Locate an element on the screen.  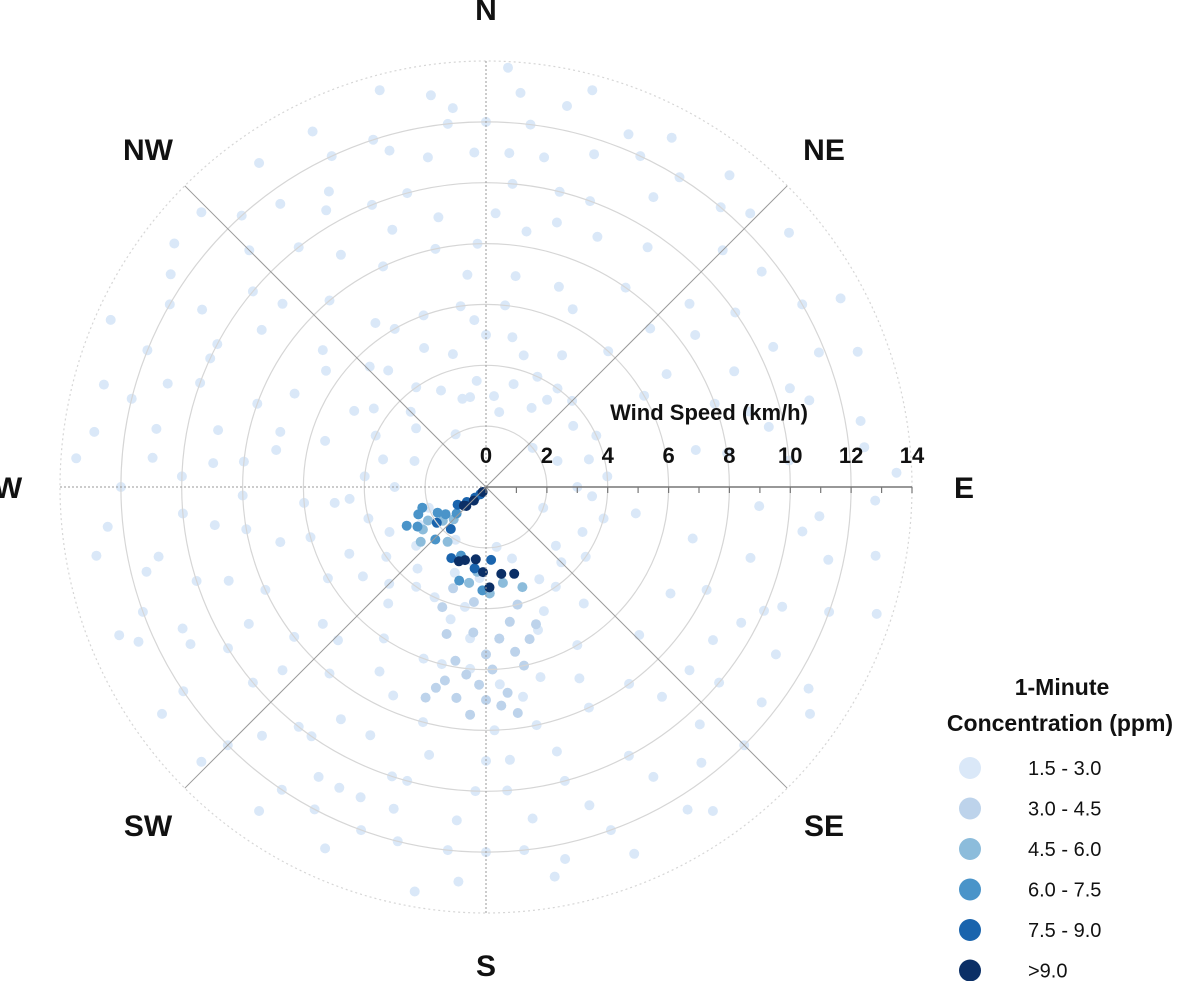
legend-title-line1: 1-Minute is located at coordinates (1062, 687).